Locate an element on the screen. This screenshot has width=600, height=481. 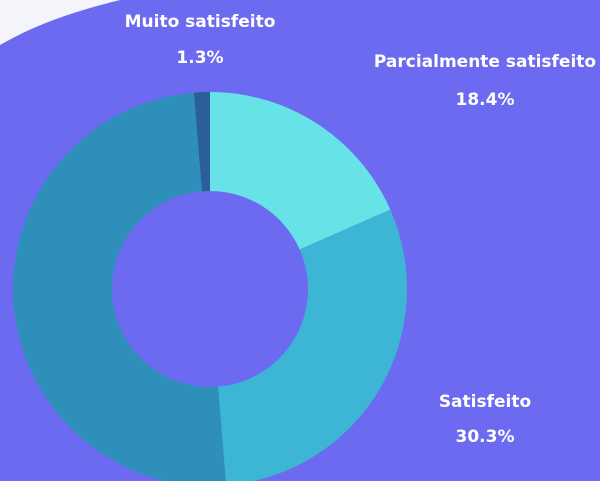
slice-label: Parcialmente satisfeito is located at coordinates (485, 62).